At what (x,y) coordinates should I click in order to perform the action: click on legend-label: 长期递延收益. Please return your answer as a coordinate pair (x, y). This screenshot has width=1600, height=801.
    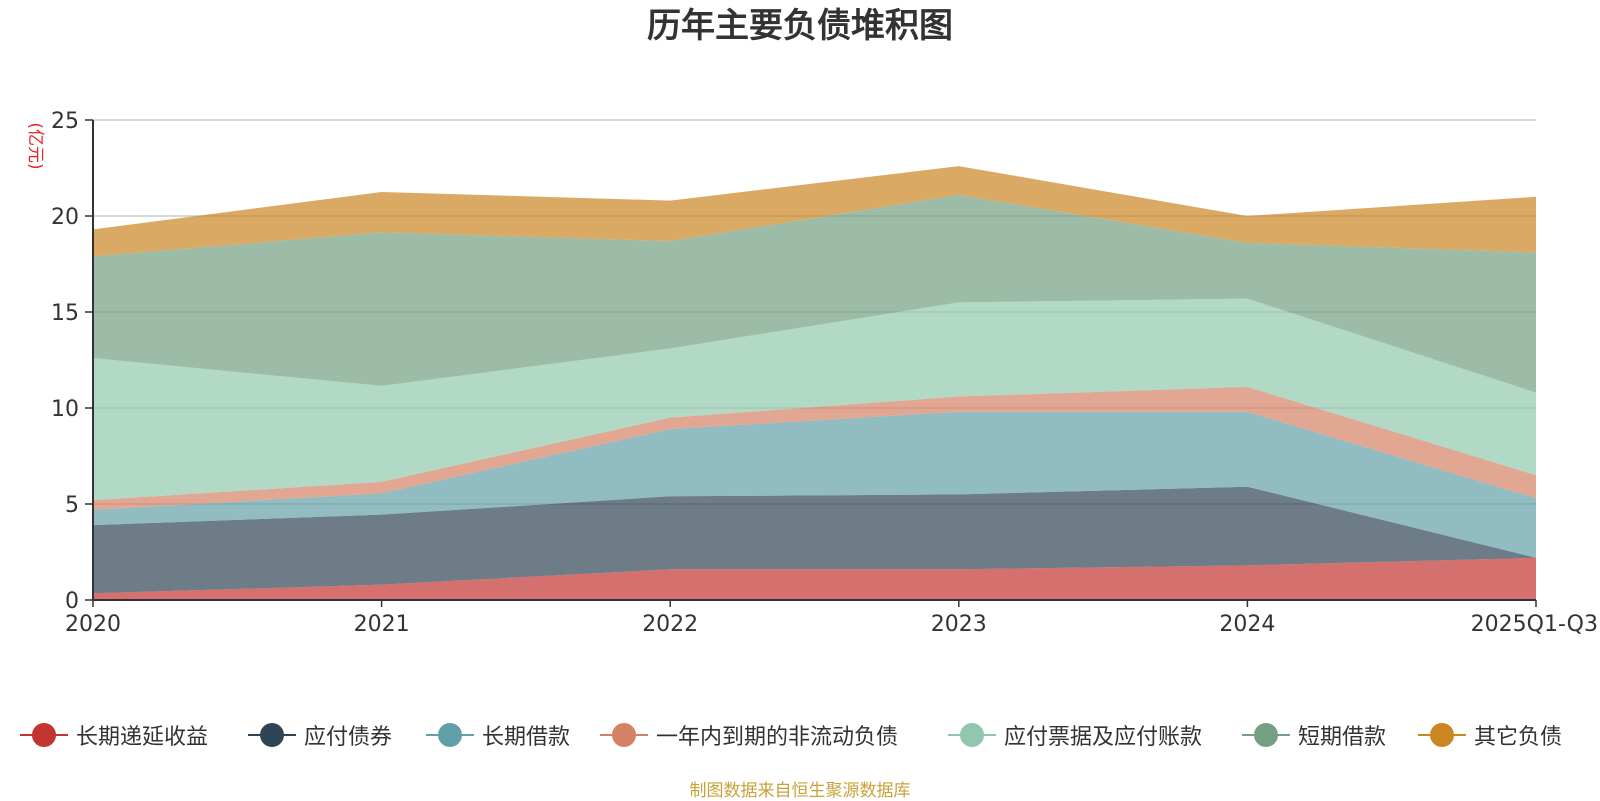
    Looking at the image, I should click on (142, 737).